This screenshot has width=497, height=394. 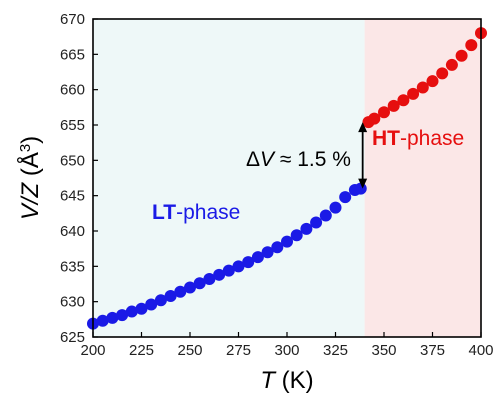 What do you see at coordinates (72, 160) in the screenshot?
I see `y-tick-label: 650` at bounding box center [72, 160].